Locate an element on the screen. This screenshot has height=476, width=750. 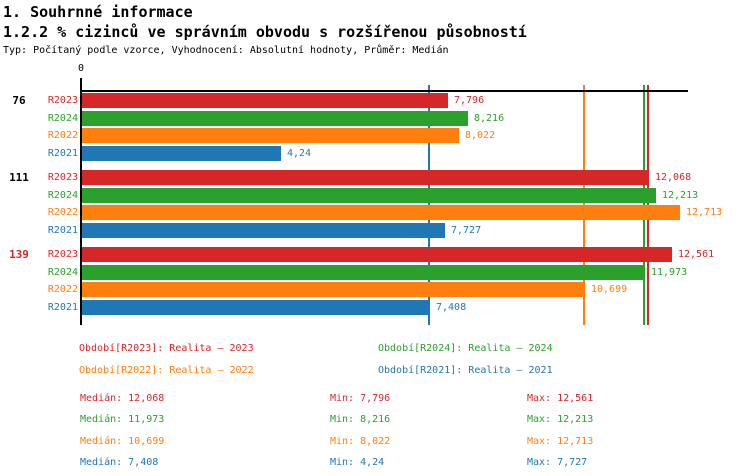
bar-value-label: 12,713 is located at coordinates (704, 212).